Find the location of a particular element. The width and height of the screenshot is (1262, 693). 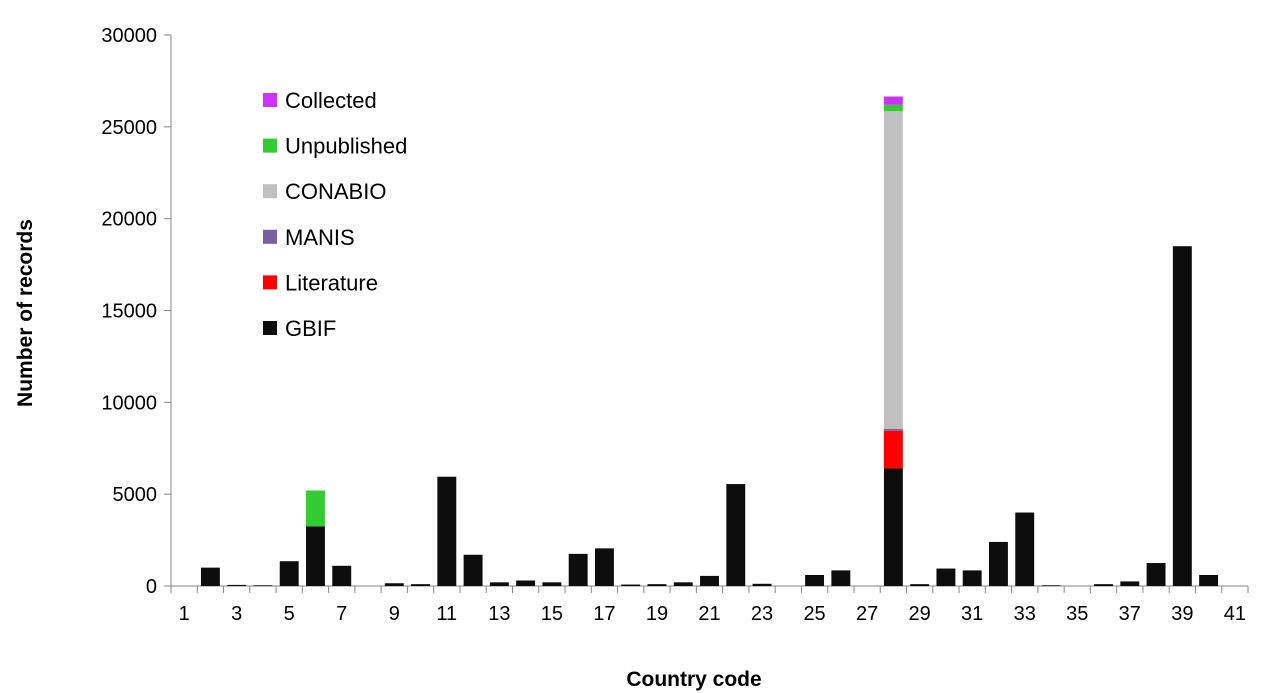

bar-segment-collected is located at coordinates (893, 100).